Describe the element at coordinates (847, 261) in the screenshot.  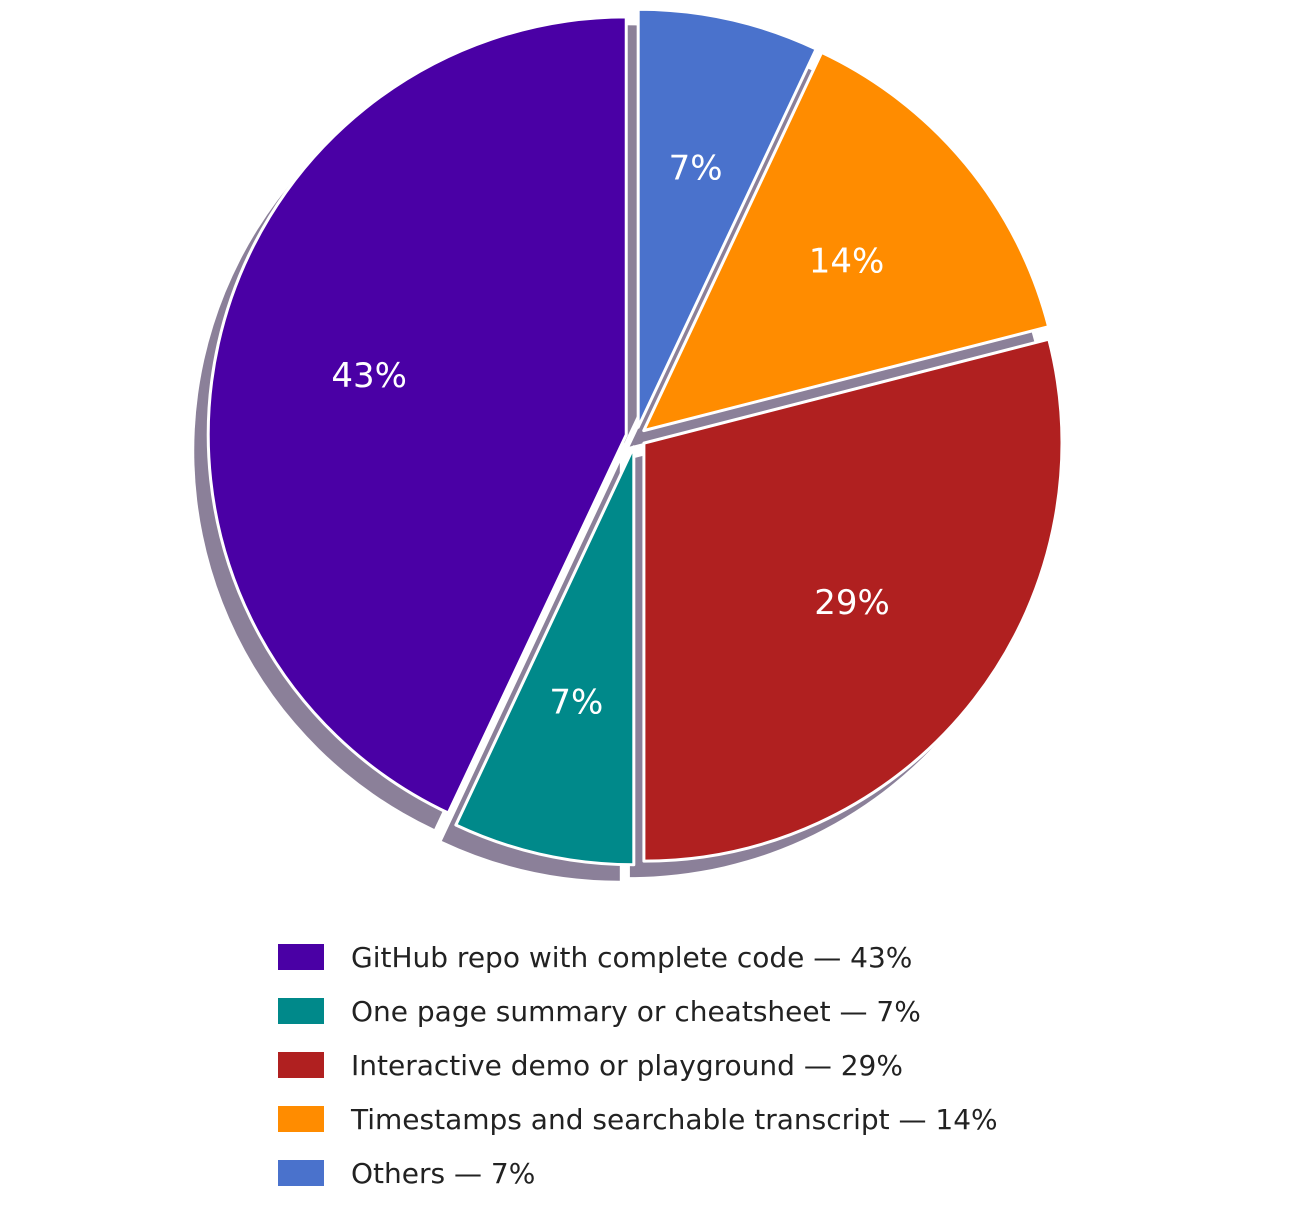
I see `slice-label-timestamps-and-searchable-transcript: 14%` at that location.